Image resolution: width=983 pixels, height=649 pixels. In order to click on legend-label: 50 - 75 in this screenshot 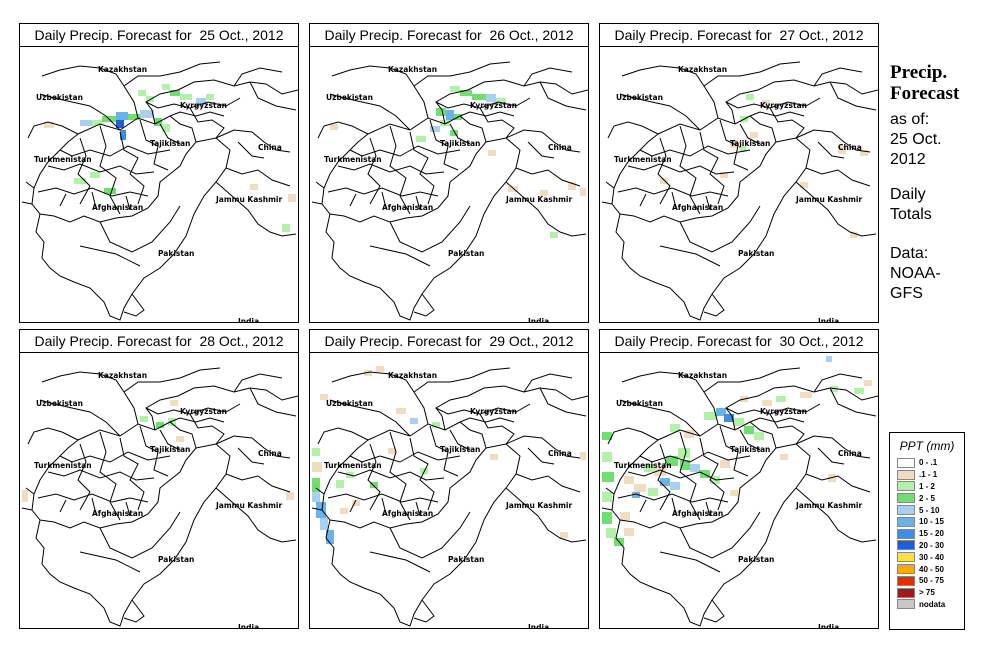, I will do `click(931, 581)`.